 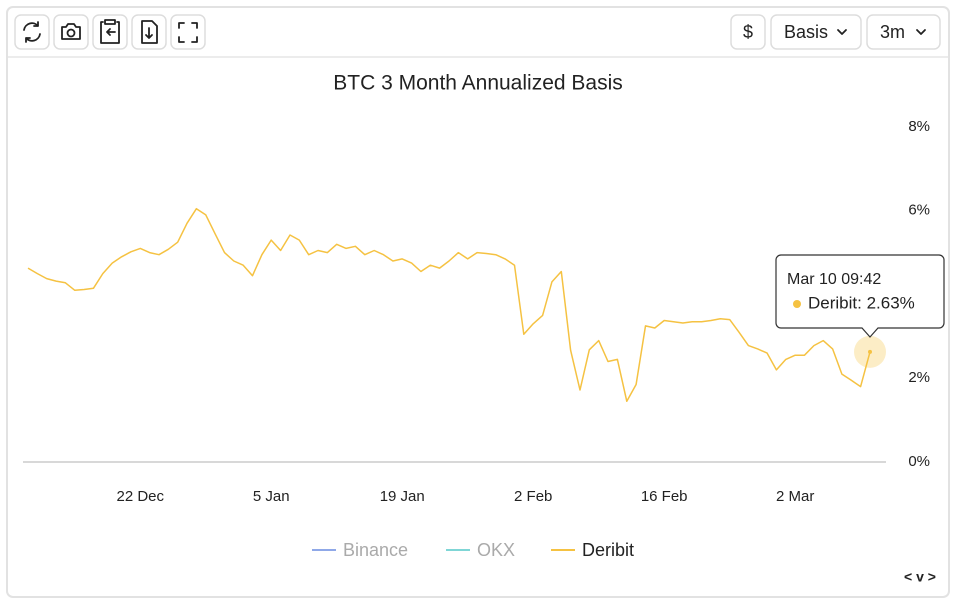 I want to click on download-button, so click(x=149, y=32).